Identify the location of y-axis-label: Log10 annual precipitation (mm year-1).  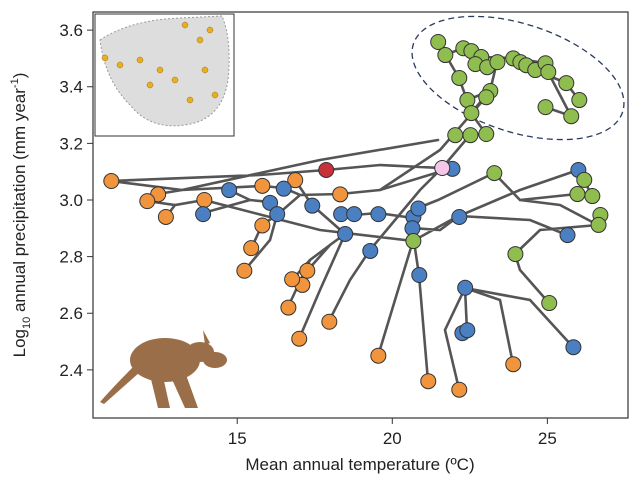
(21, 215).